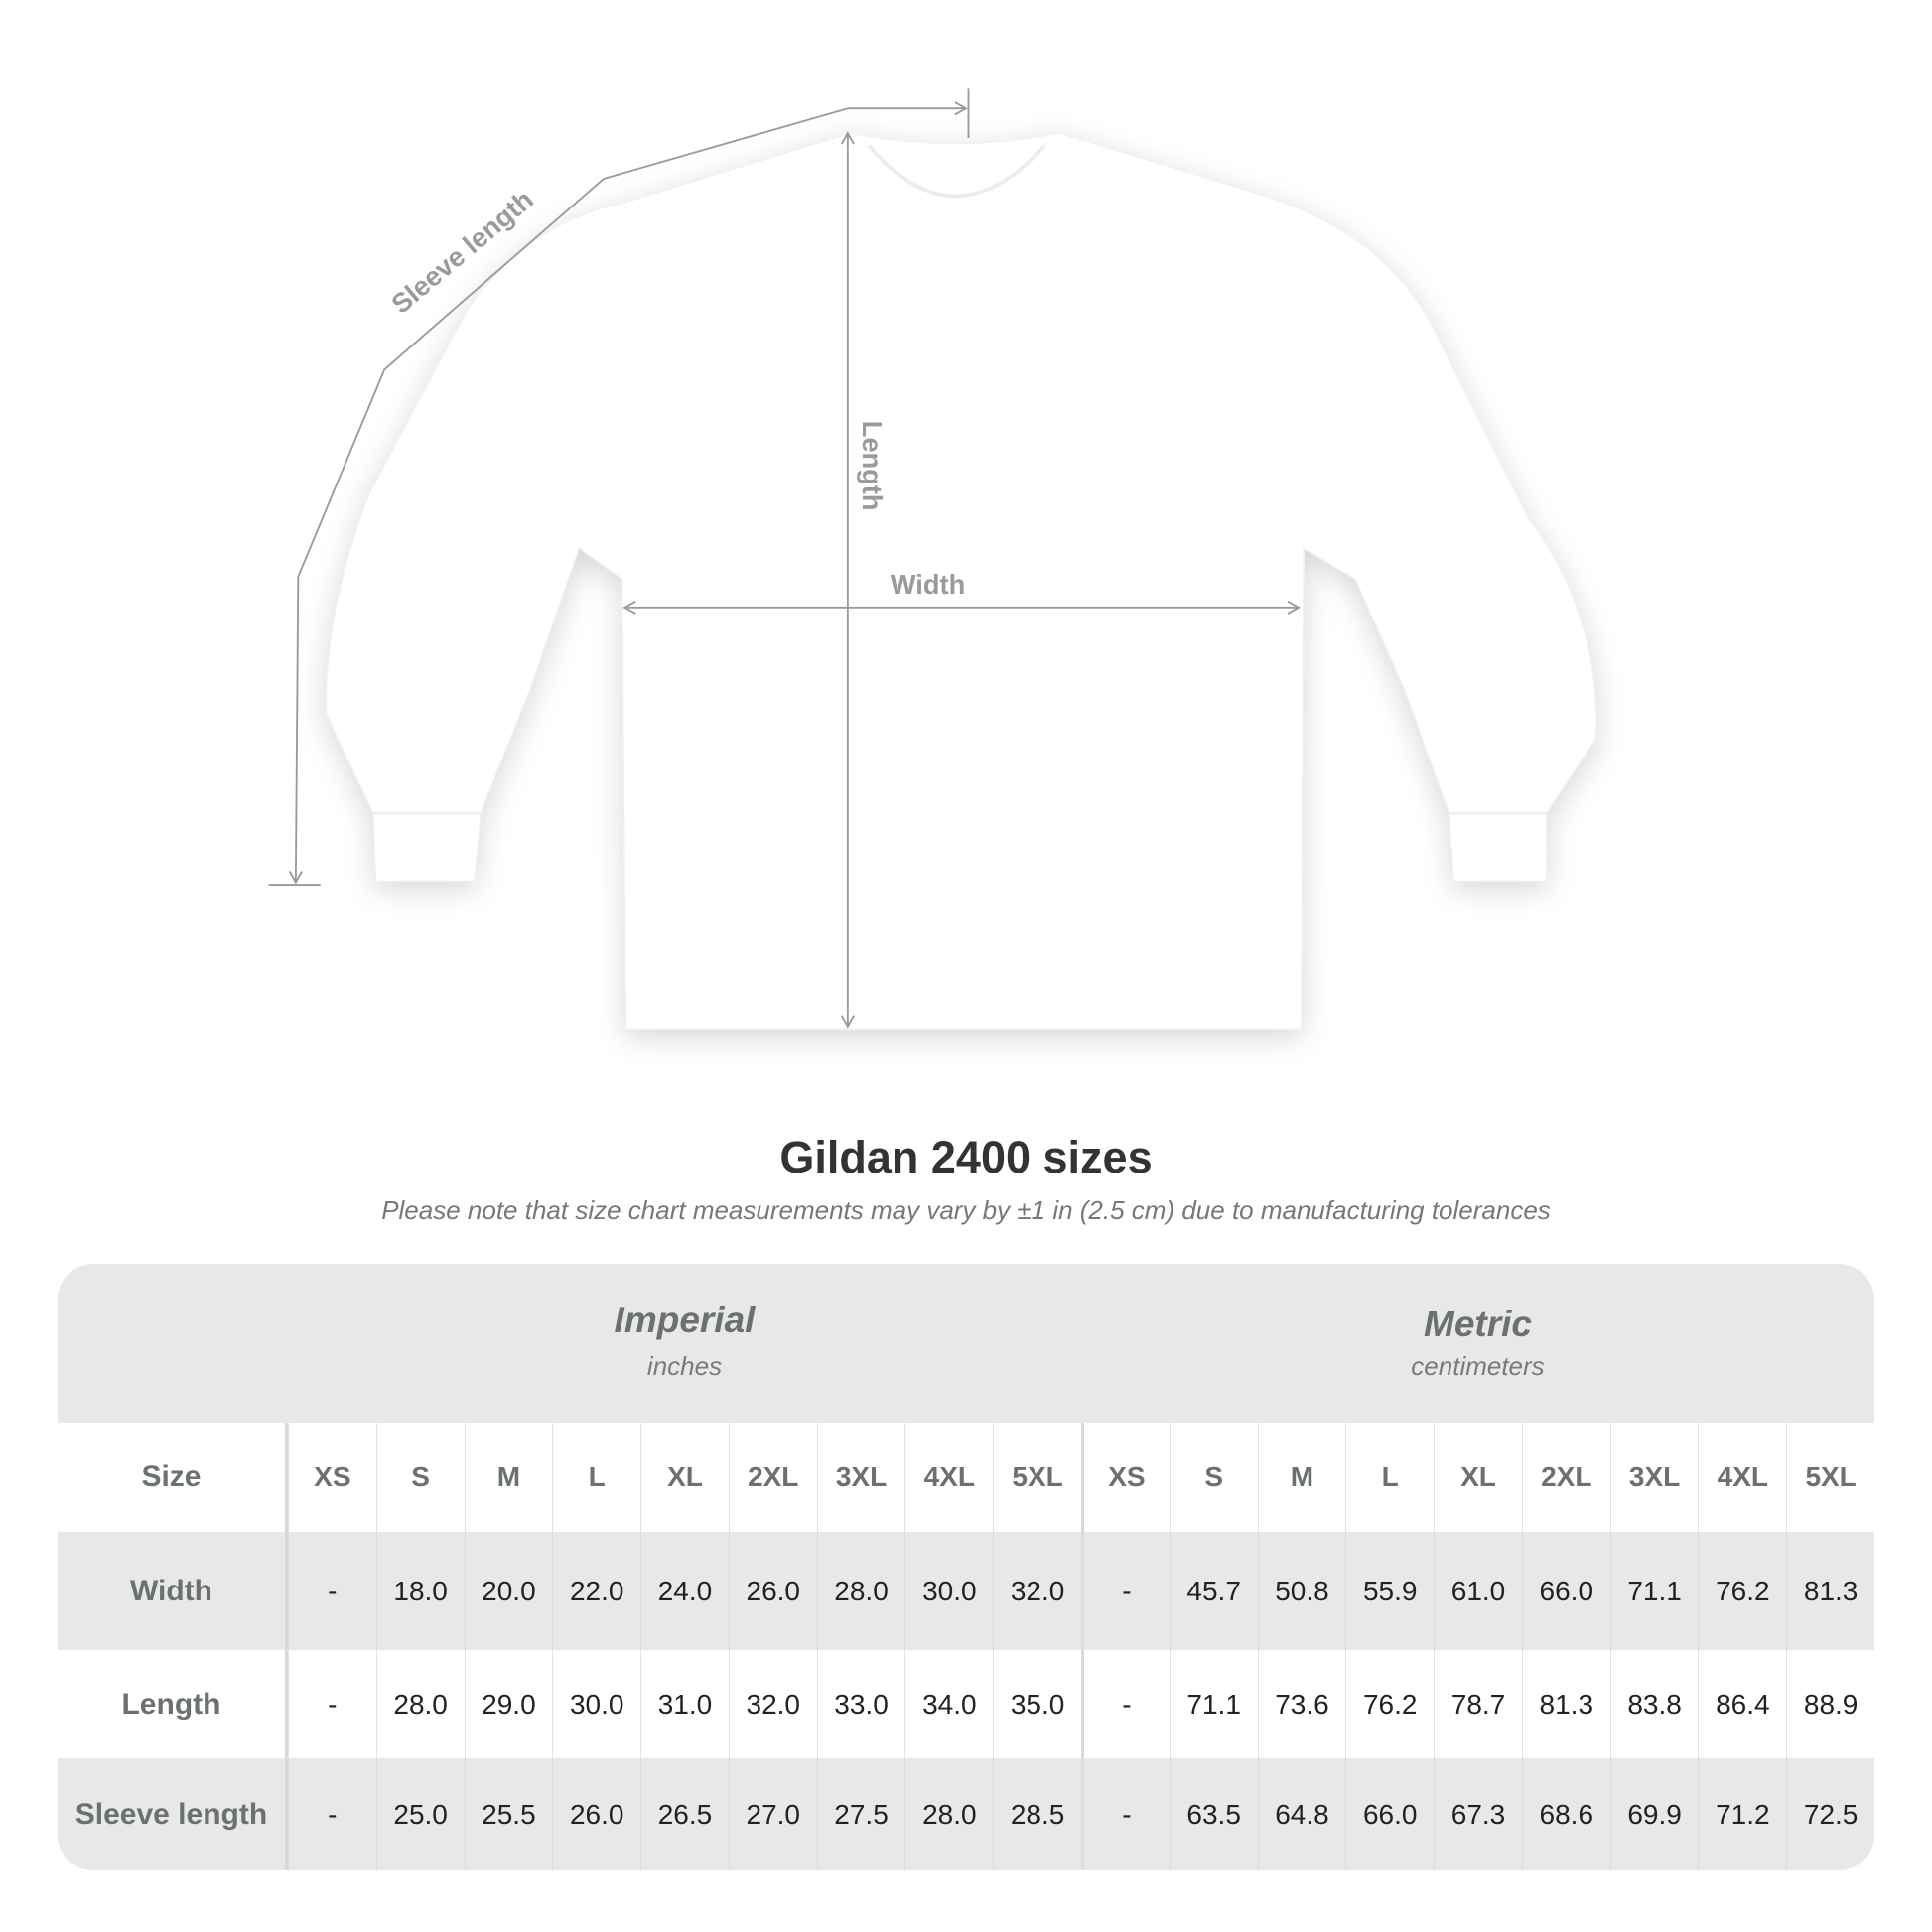  Describe the element at coordinates (332, 1478) in the screenshot. I see `imperial-size-xs: XS` at that location.